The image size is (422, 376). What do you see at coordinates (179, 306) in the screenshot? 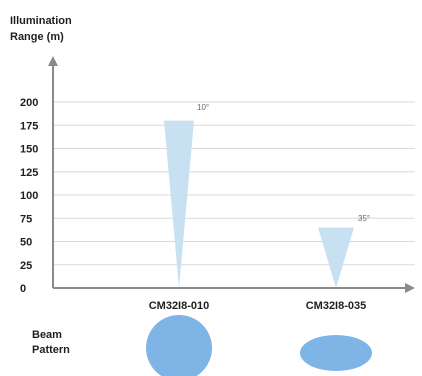
I see `x-category-label-cm32i8-010: CM32I8-010` at bounding box center [179, 306].